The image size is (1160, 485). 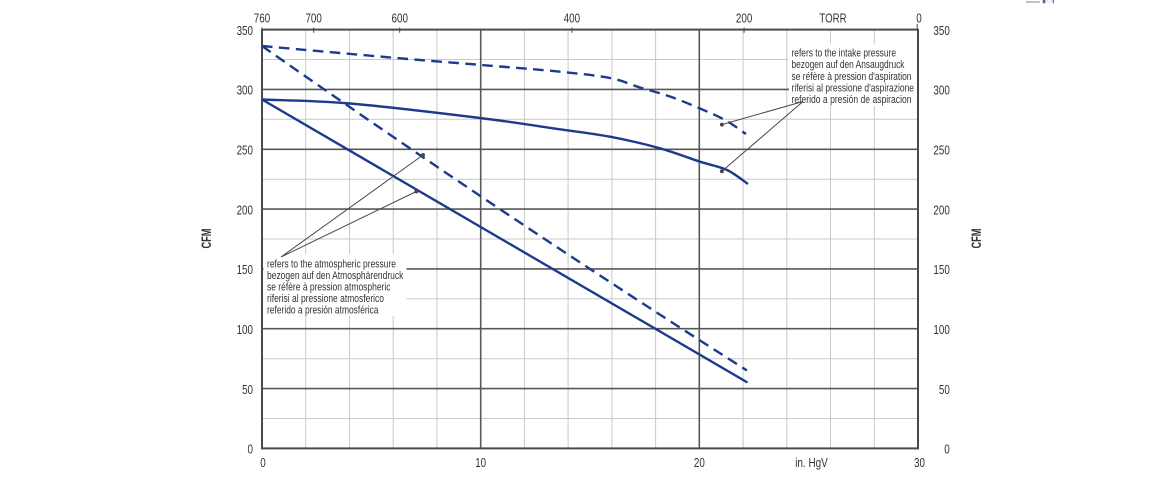 I want to click on svg-text: 10, so click(x=480, y=463).